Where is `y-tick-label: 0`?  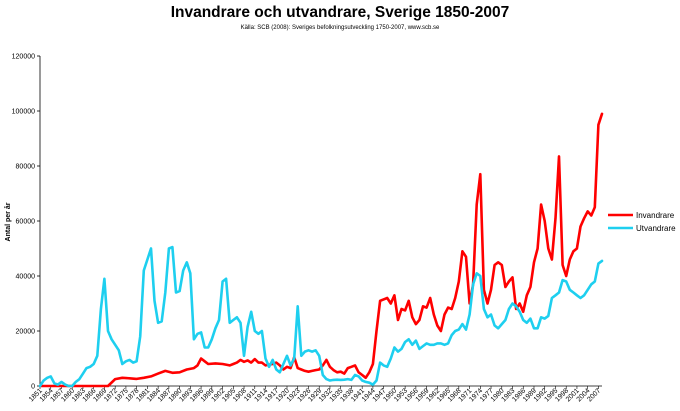
y-tick-label: 0 is located at coordinates (33, 387).